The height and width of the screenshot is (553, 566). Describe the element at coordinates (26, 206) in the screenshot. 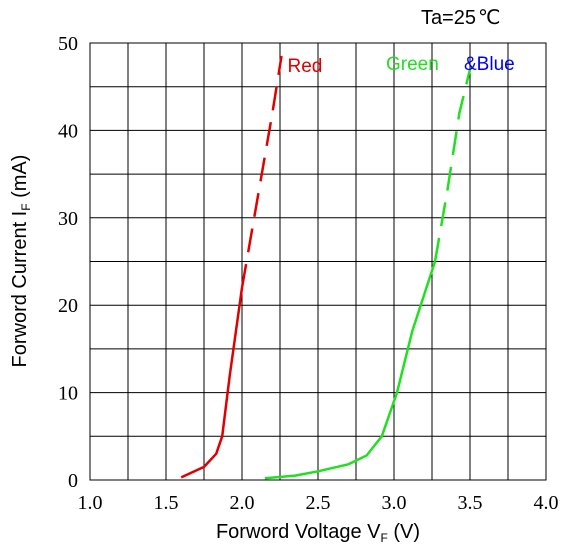

I see `y-axis-label-sub: F` at that location.